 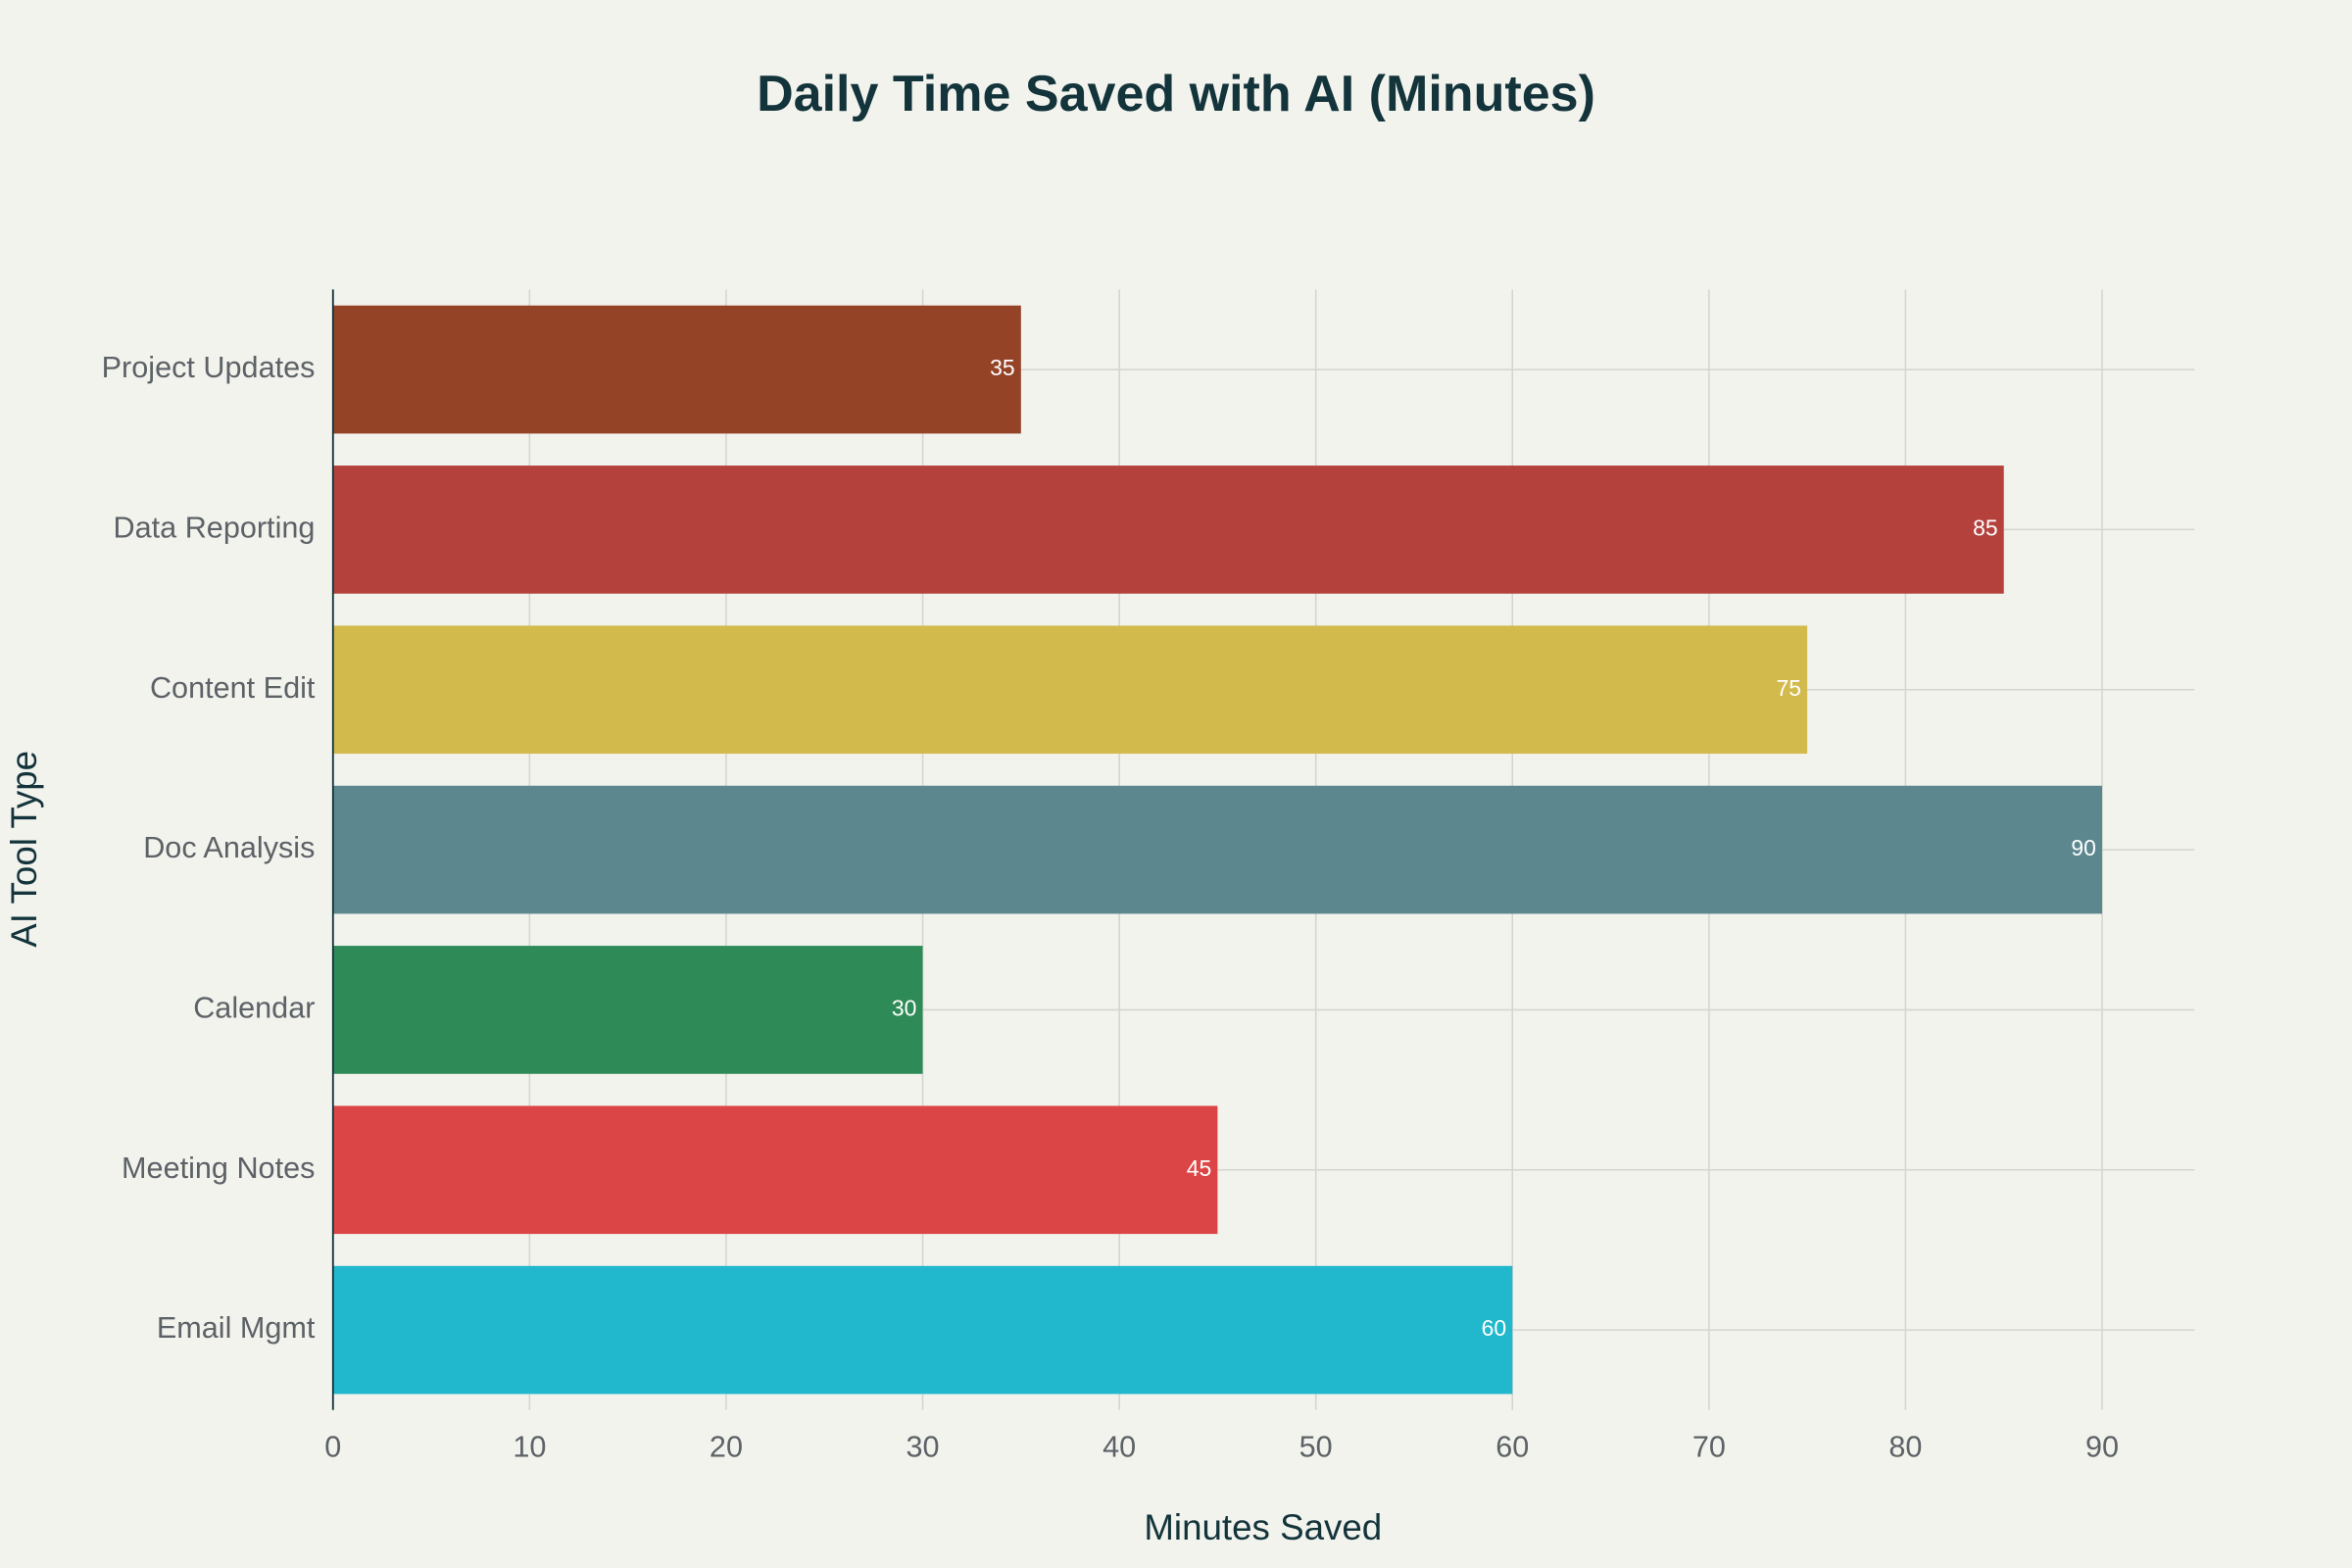 I want to click on y-axis-title: AI Tool Type, so click(x=24, y=849).